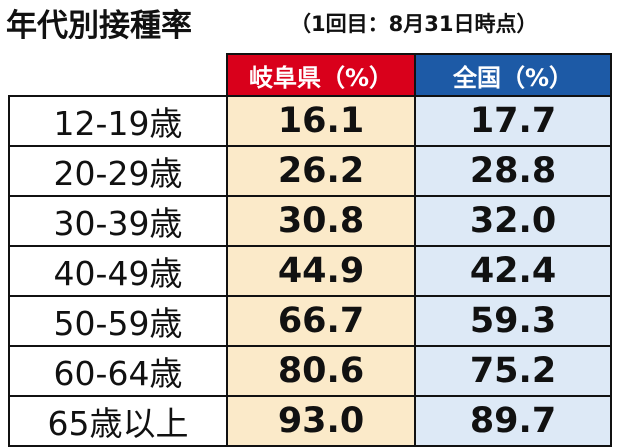 The width and height of the screenshot is (619, 447). Describe the element at coordinates (99, 26) in the screenshot. I see `title: 年代別接種率` at that location.